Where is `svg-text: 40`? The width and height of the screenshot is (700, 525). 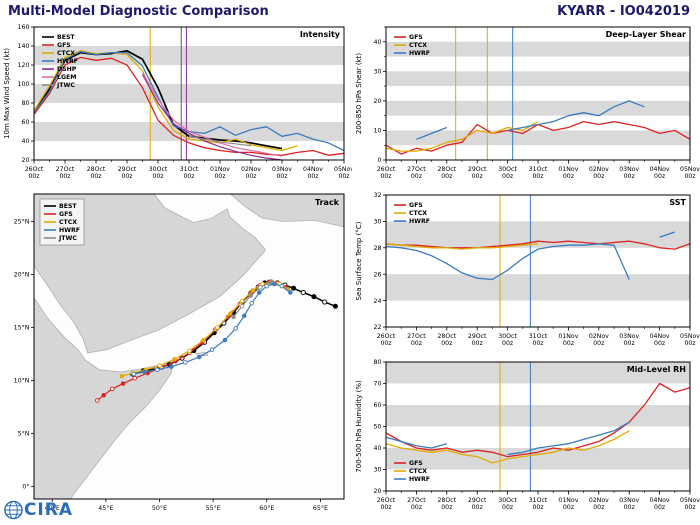
svg-text: 40 is located at coordinates (377, 448).